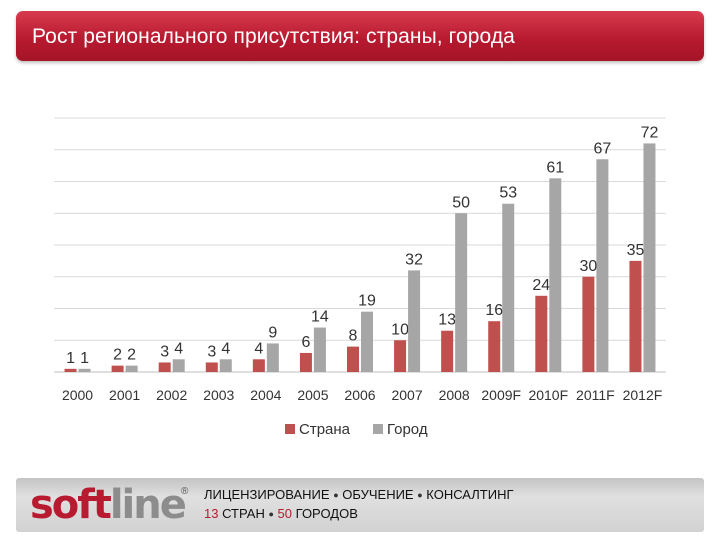 The image size is (720, 540). What do you see at coordinates (636, 250) in the screenshot?
I see `data-label: 35` at bounding box center [636, 250].